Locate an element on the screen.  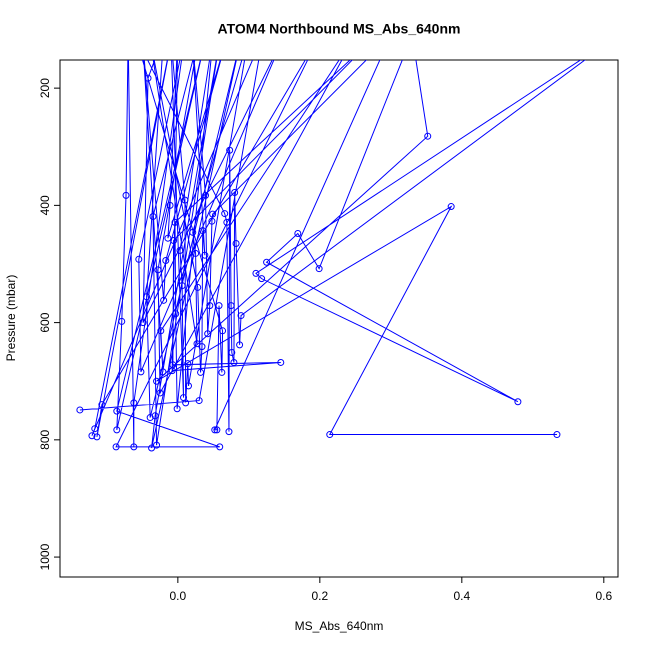
y-tick-label: 200 is located at coordinates (45, 88).